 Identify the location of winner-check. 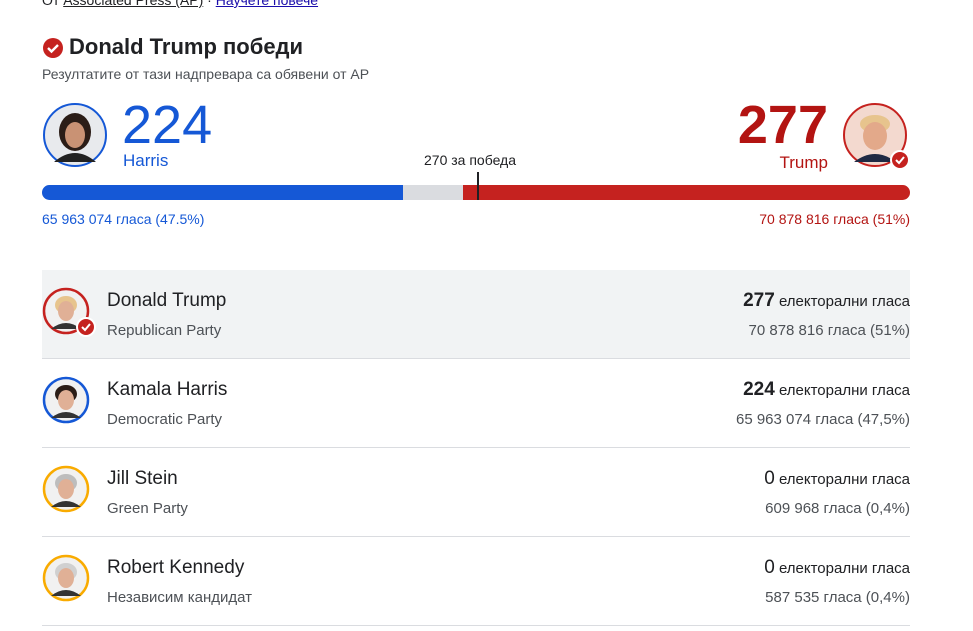
(53, 48).